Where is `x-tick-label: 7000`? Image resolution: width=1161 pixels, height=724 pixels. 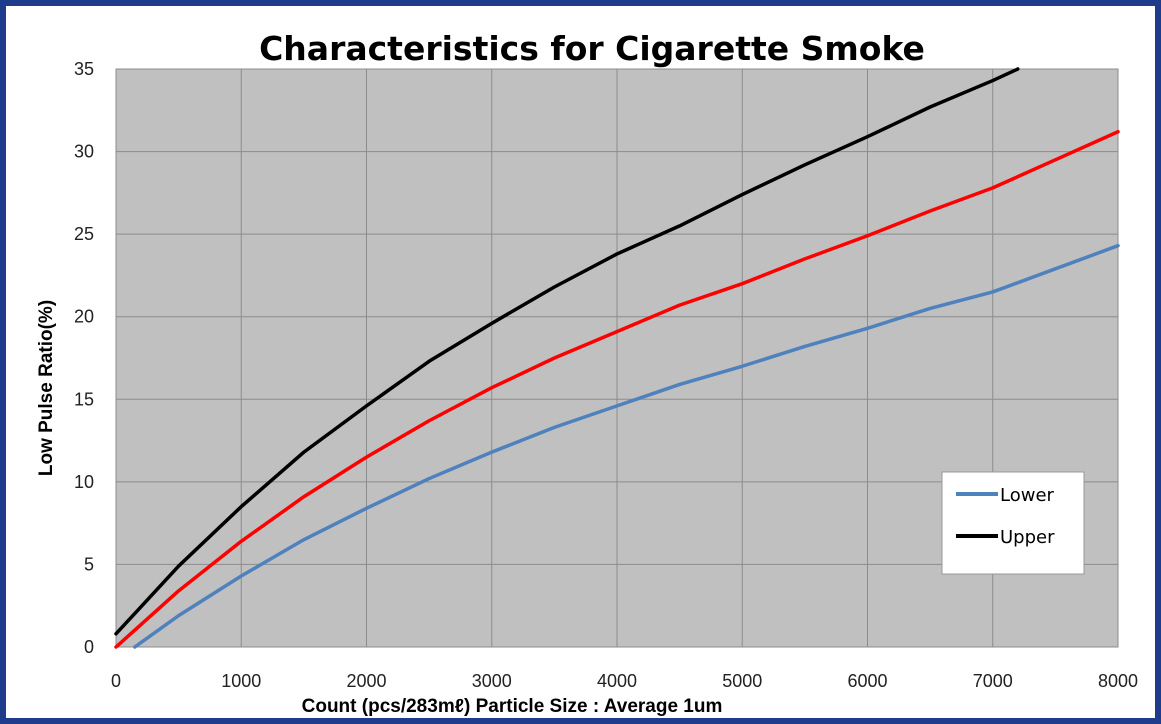
x-tick-label: 7000 is located at coordinates (993, 681).